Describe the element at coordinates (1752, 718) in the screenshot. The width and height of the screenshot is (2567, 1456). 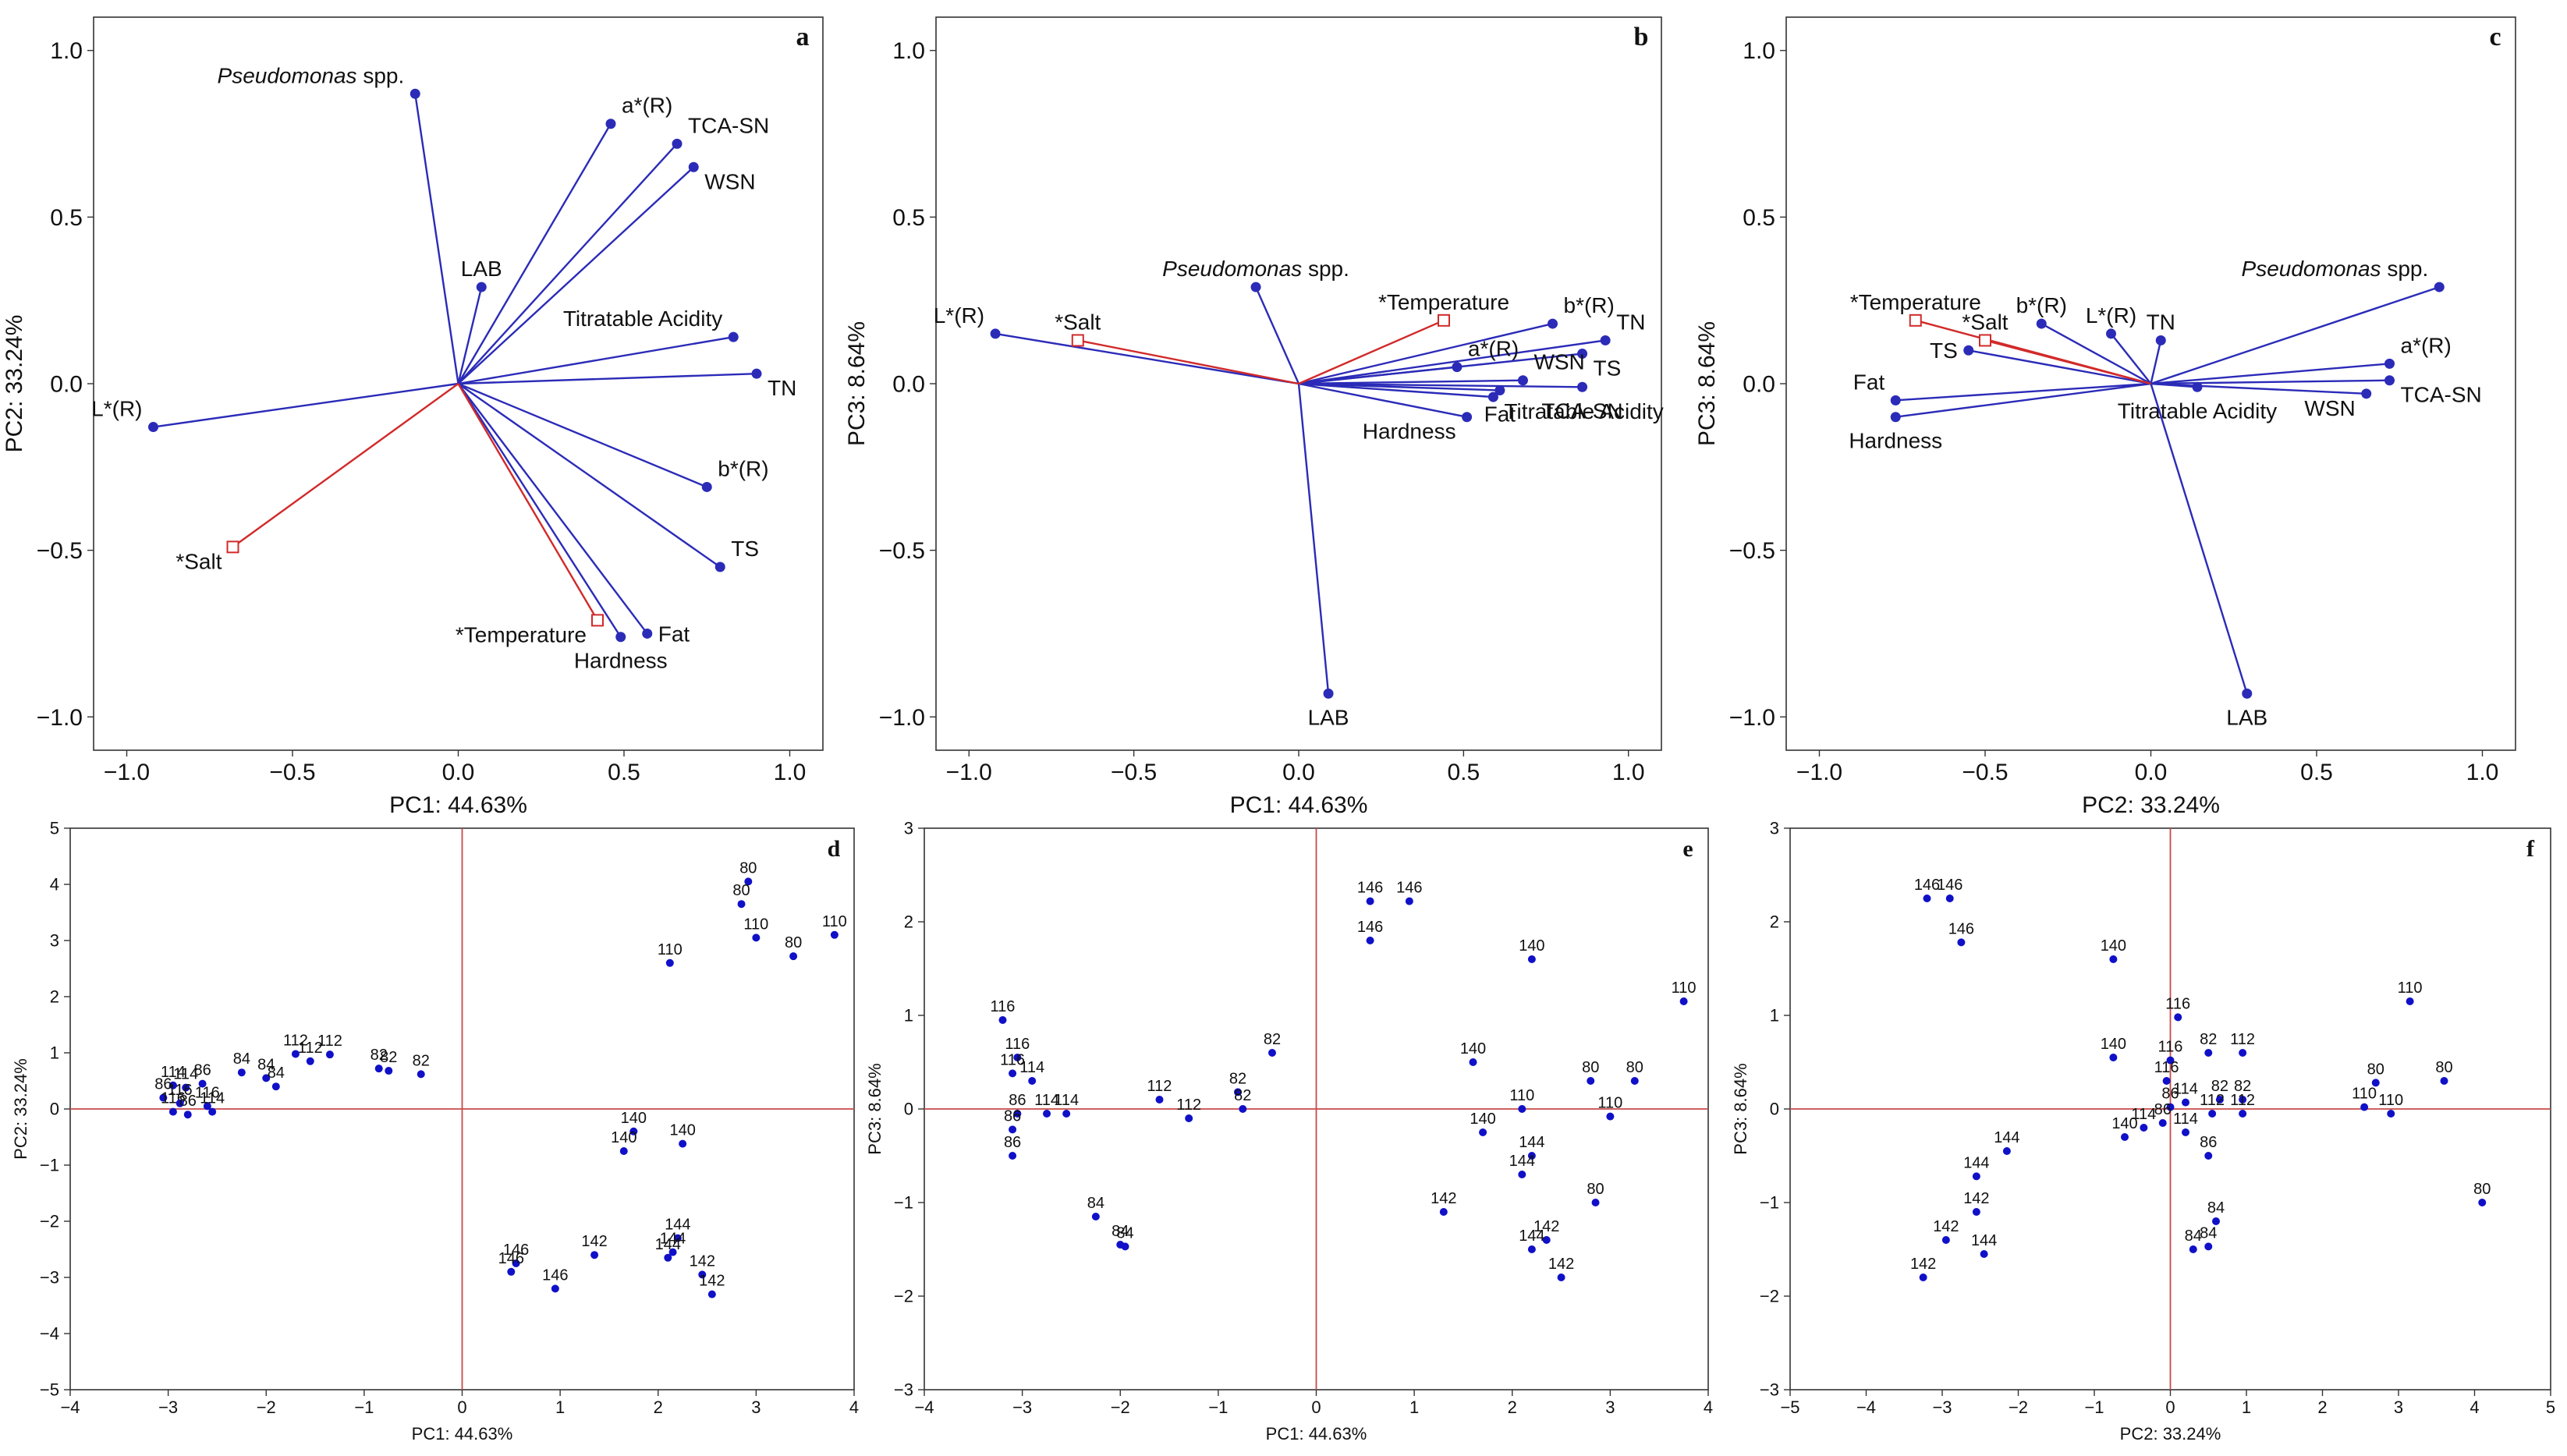
I see `y-tick-label: −1.0` at that location.